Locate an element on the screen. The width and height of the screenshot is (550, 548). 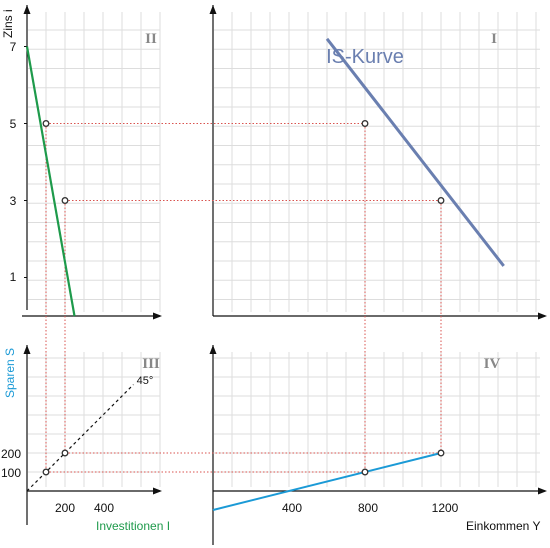
is-curve-line is located at coordinates (415, 152).